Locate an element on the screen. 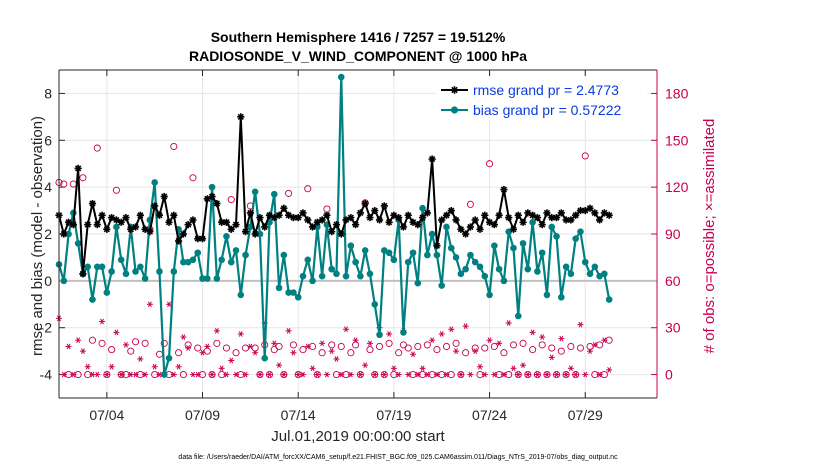  y2-axis-label: # of obs: o=possible; ×=assimilated is located at coordinates (709, 236).